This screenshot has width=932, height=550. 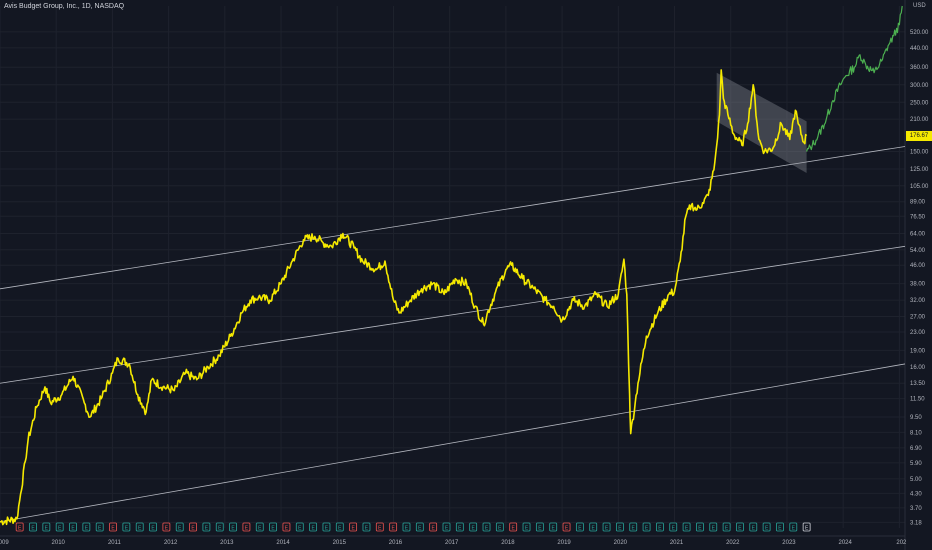 I want to click on y-tick-label: 440.00, so click(x=919, y=49).